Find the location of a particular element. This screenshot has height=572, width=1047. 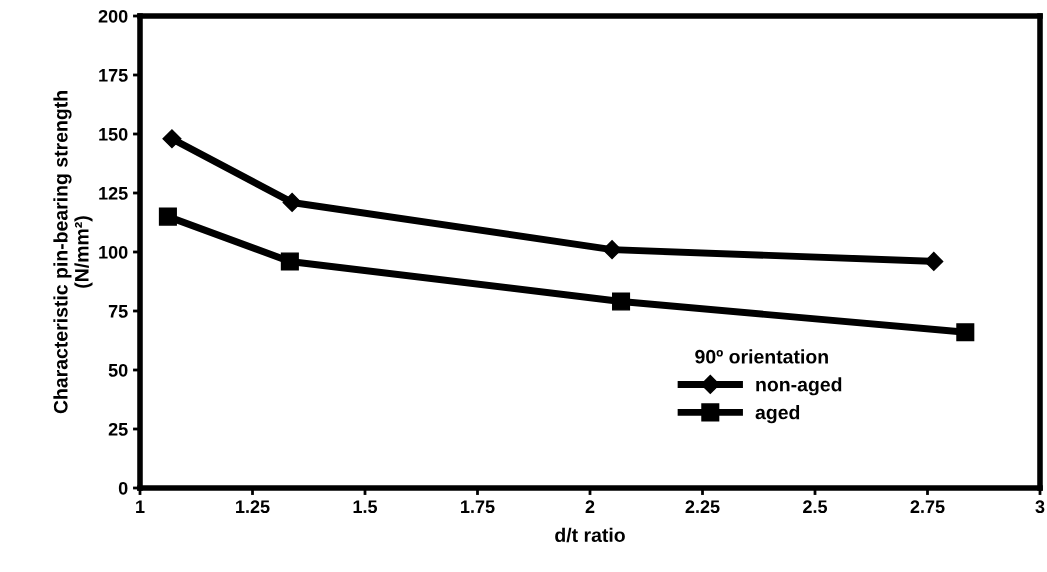

x-tick-label: 1 is located at coordinates (140, 506).